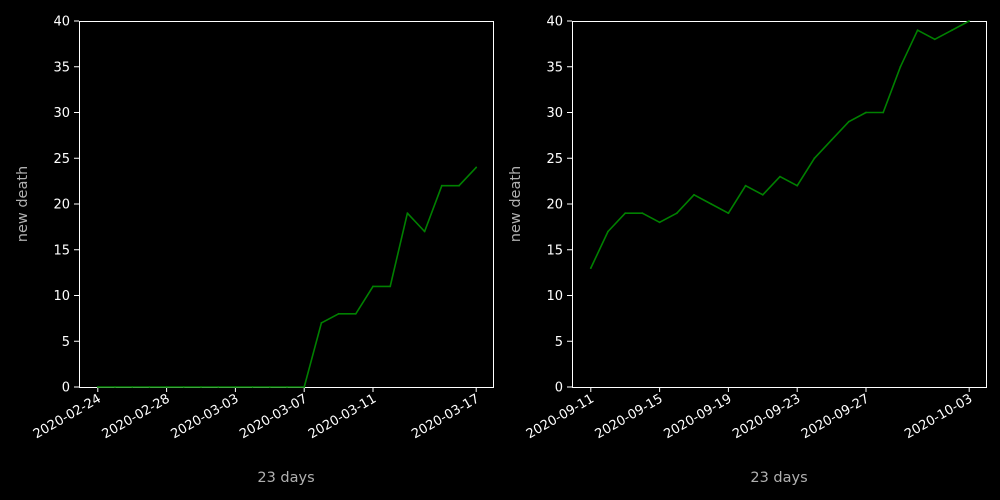 This screenshot has height=500, width=1000. What do you see at coordinates (445, 416) in the screenshot?
I see `chart-1-xtick-label: 2020-03-17` at bounding box center [445, 416].